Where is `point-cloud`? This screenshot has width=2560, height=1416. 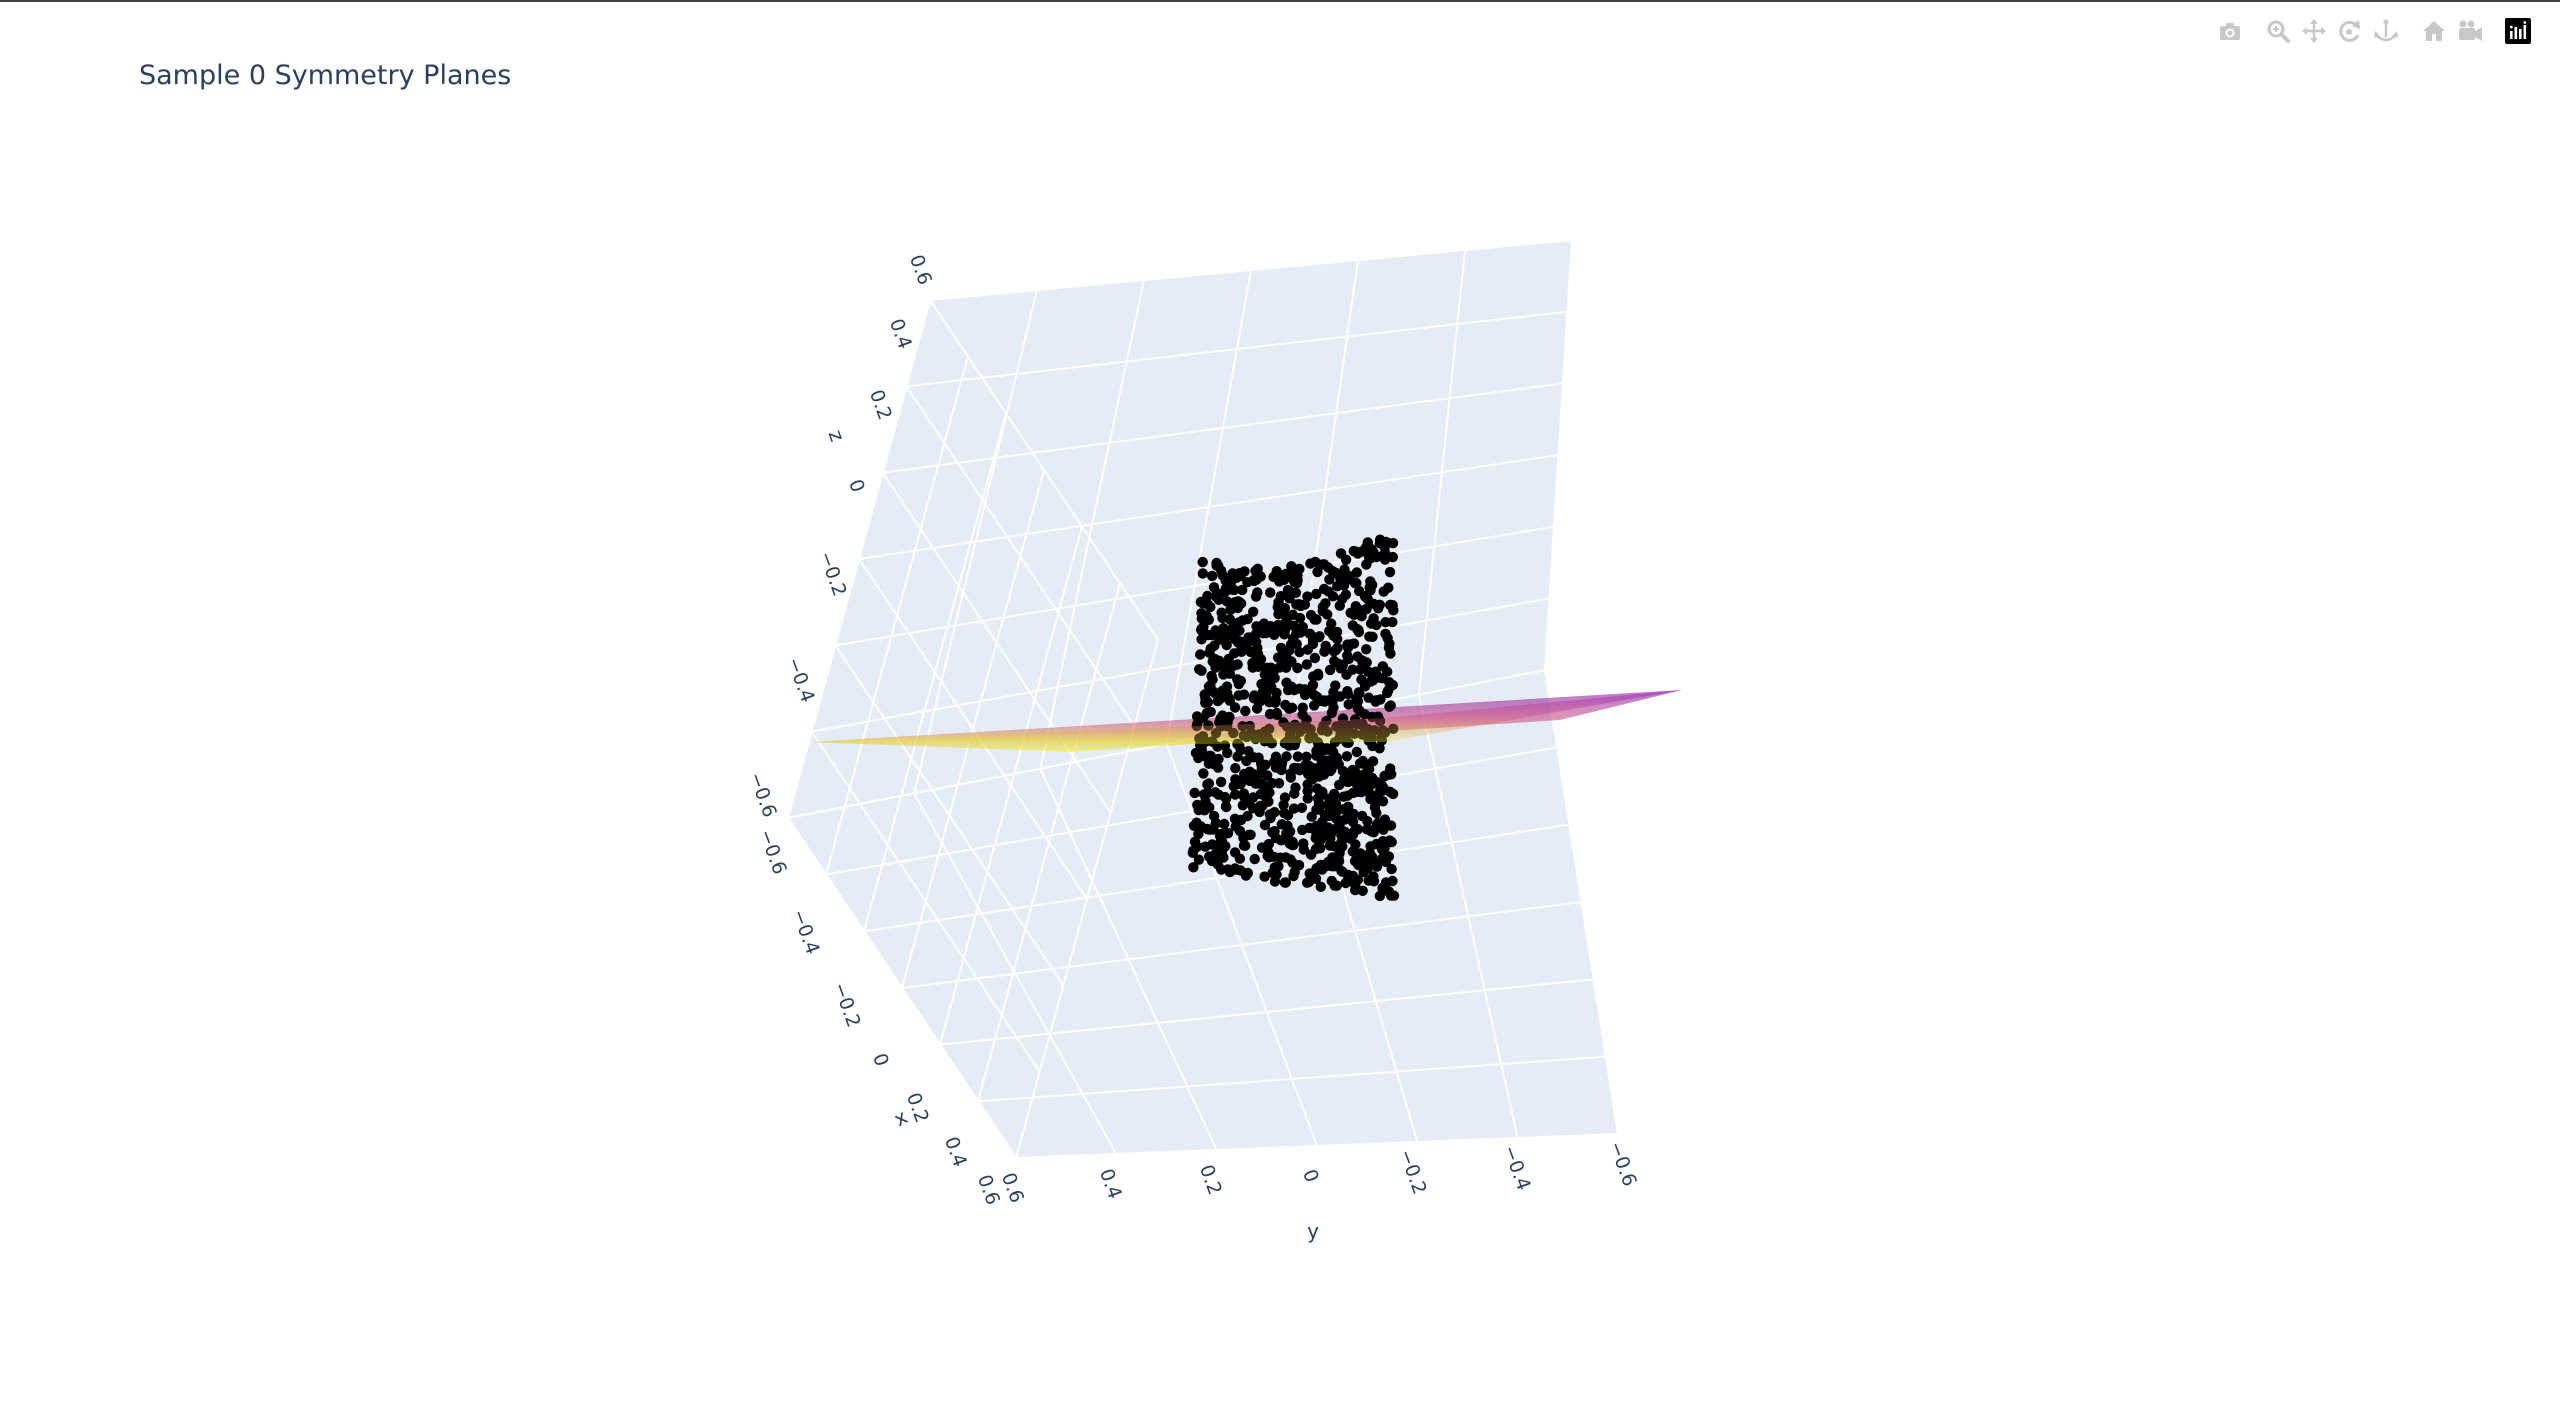
point-cloud is located at coordinates (1293, 718).